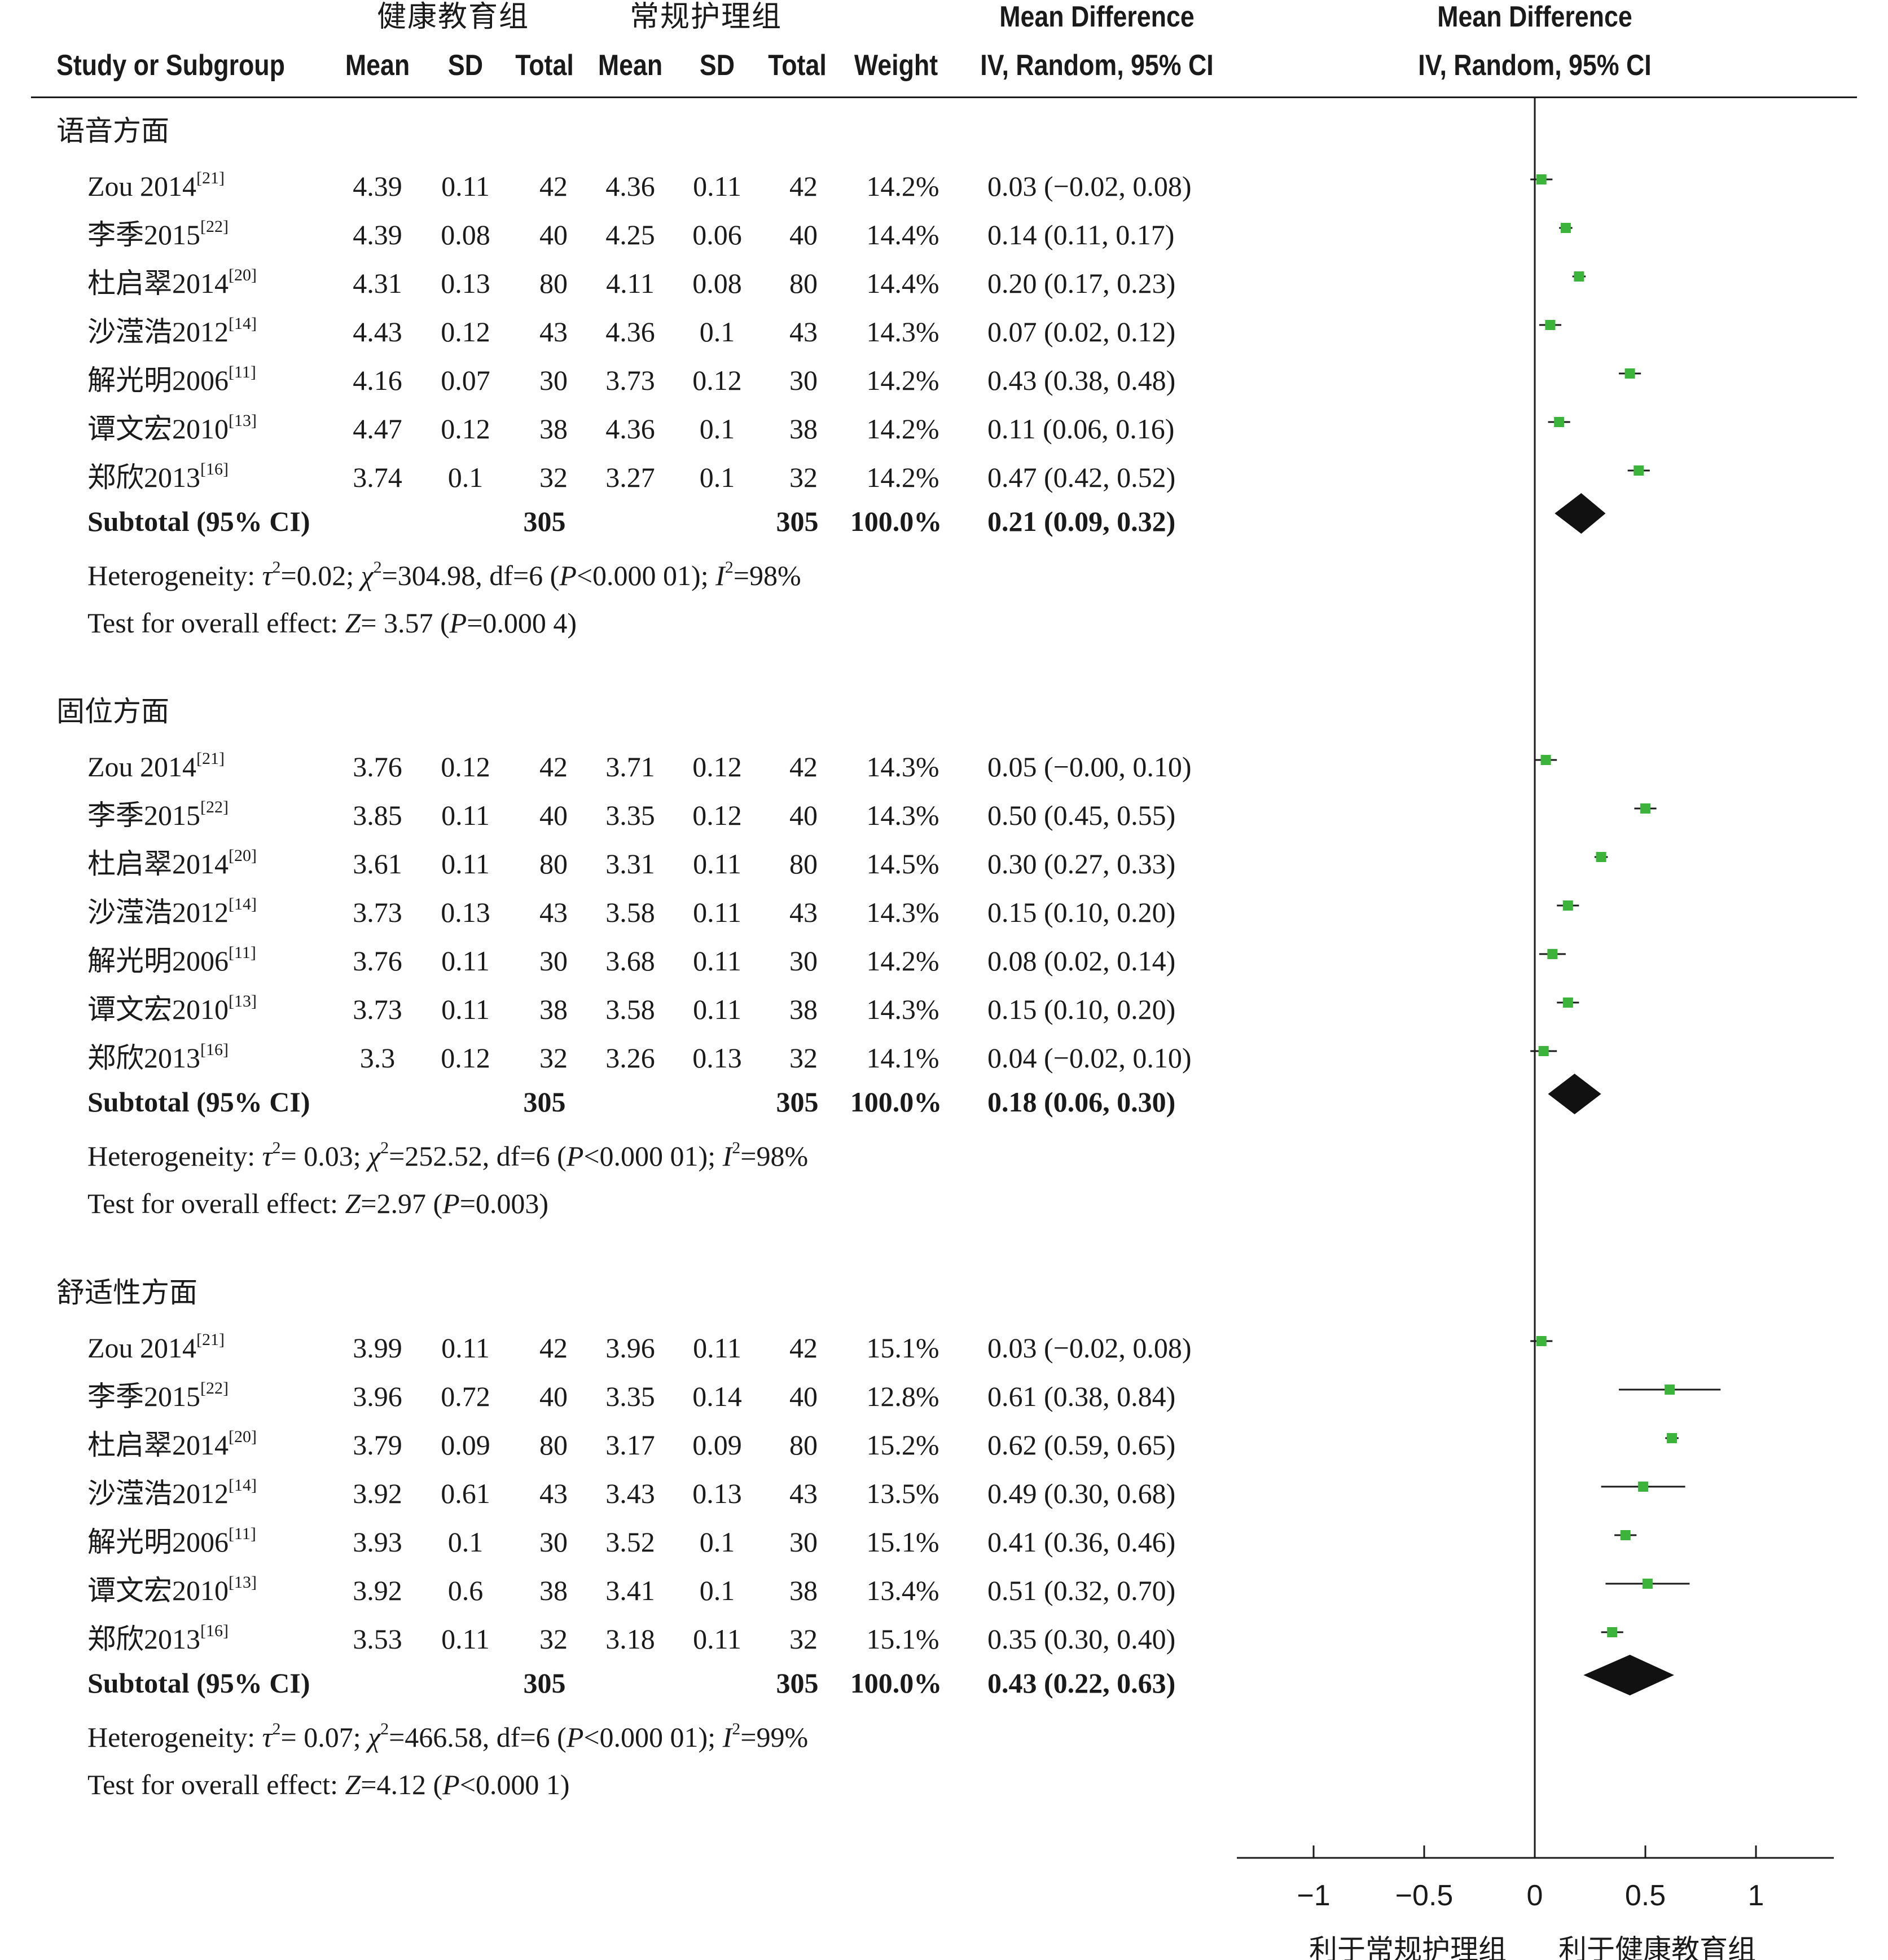 The height and width of the screenshot is (1960, 1888). Describe the element at coordinates (1097, 17) in the screenshot. I see `md-column-title: Mean Difference` at that location.